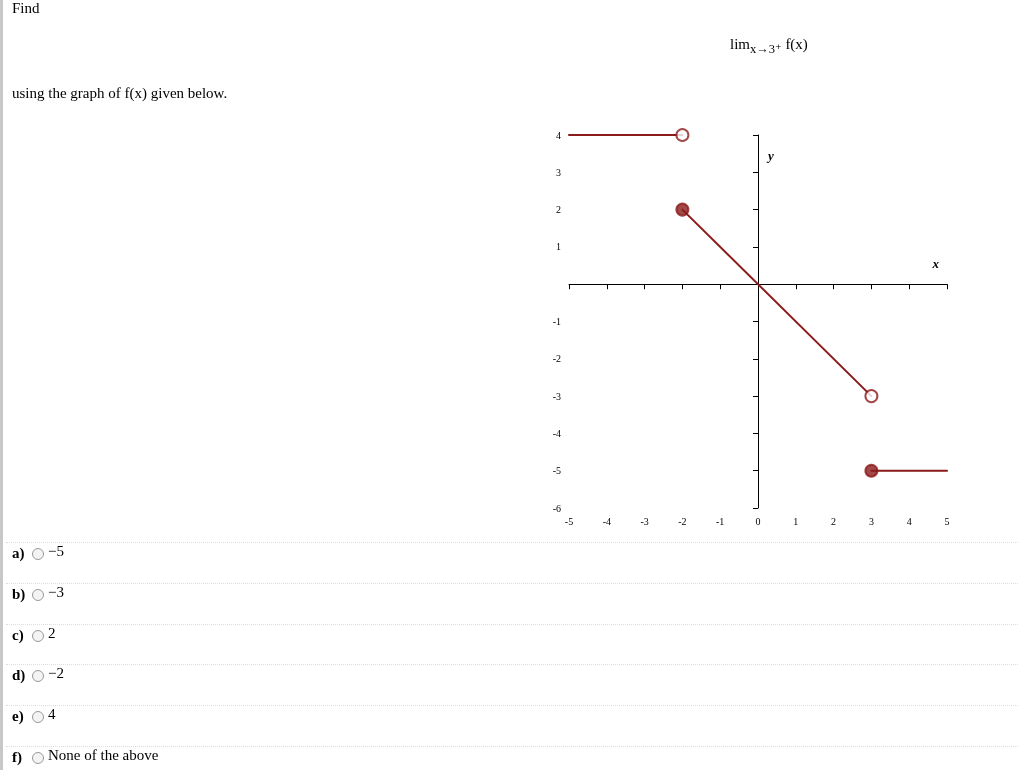 Image resolution: width=1024 pixels, height=784 pixels. Describe the element at coordinates (769, 46) in the screenshot. I see `text: lim$_{x→3⁺}$ f(x)` at that location.